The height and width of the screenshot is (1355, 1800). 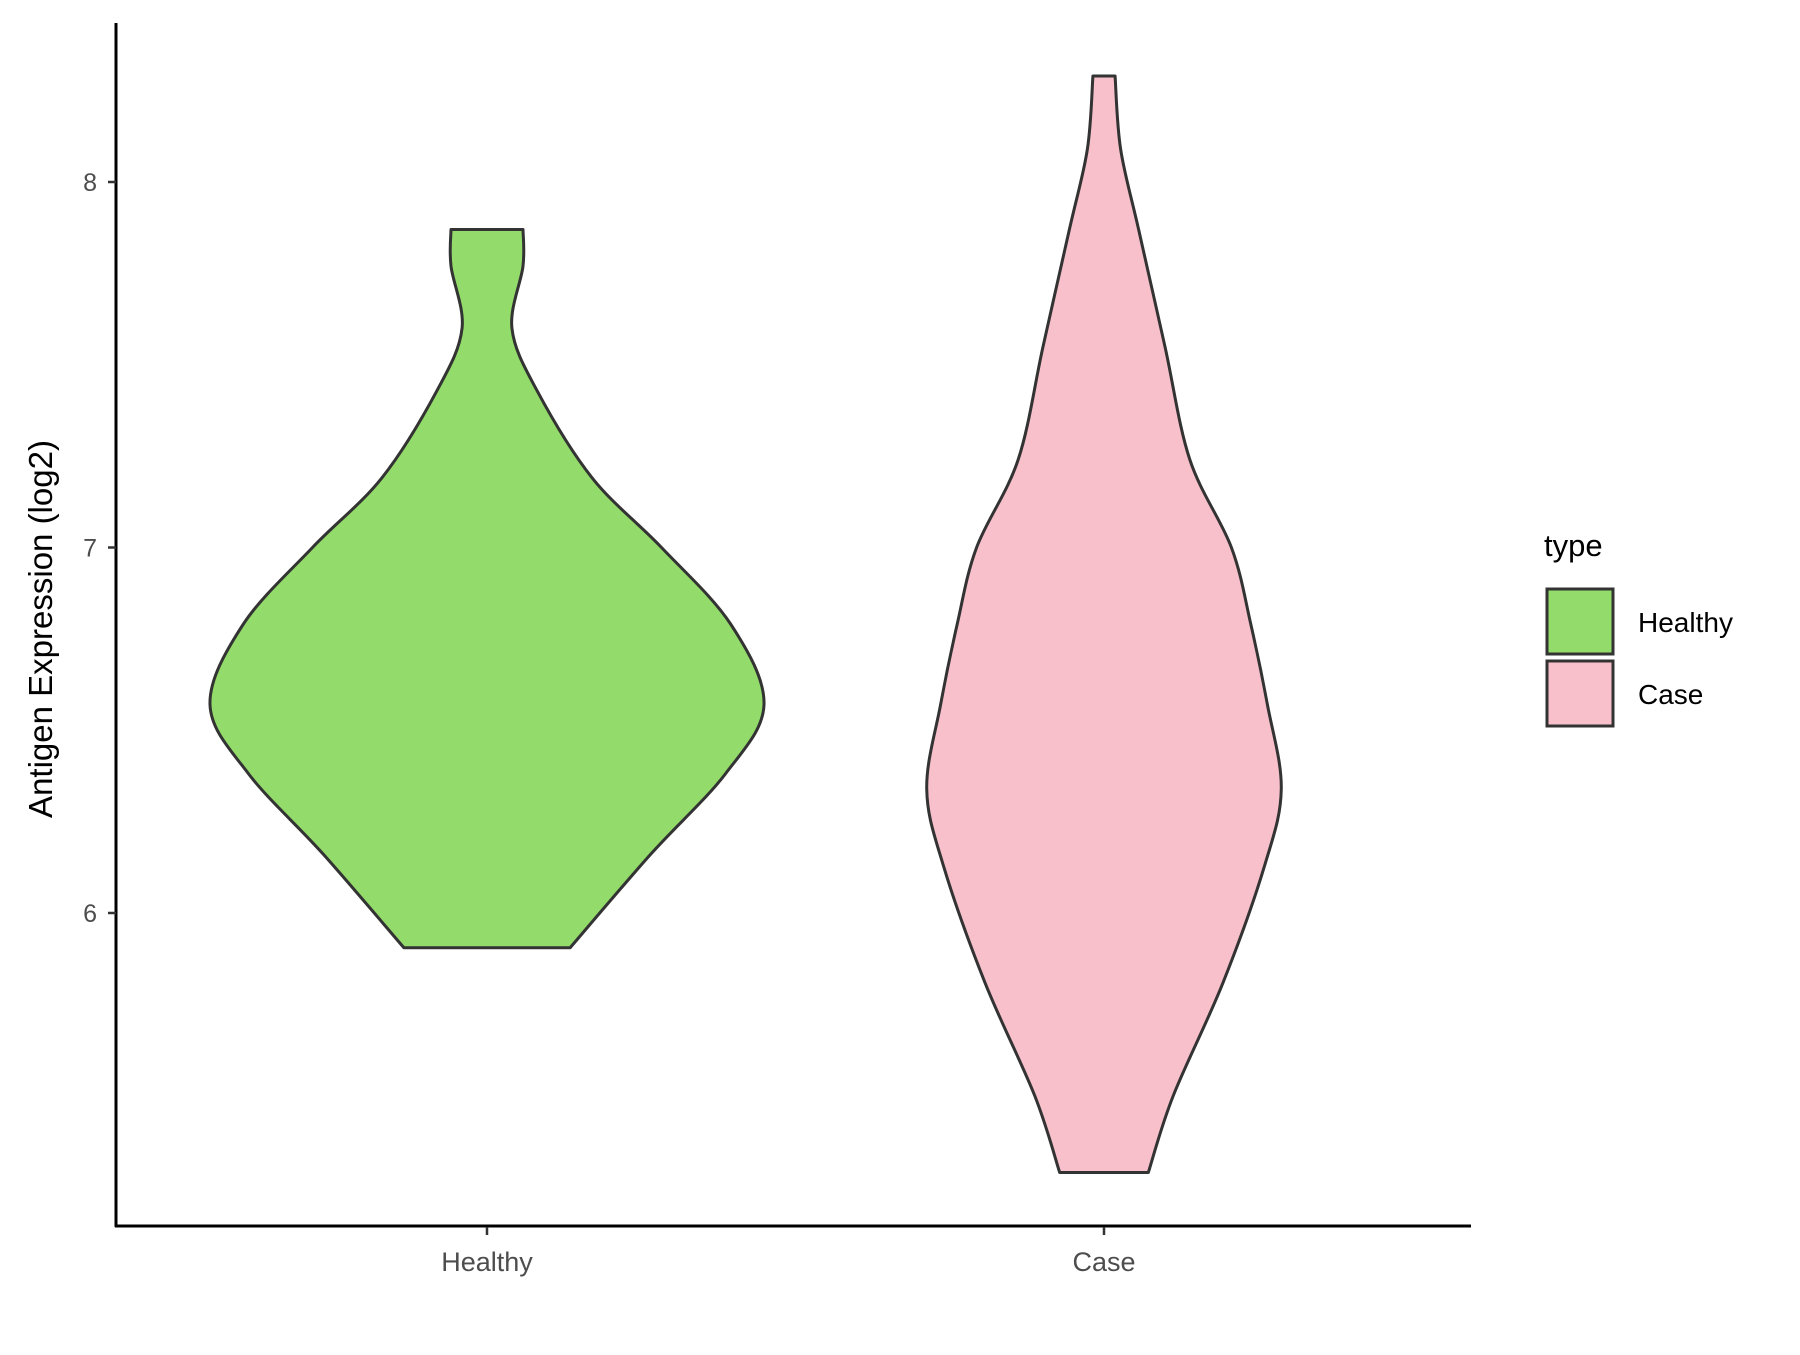 What do you see at coordinates (788, 1252) in the screenshot?
I see `x-ticks: Healthy Case` at bounding box center [788, 1252].